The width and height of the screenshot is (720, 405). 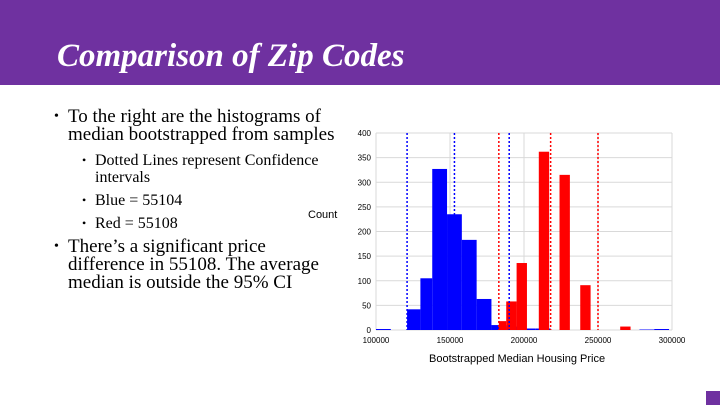 What do you see at coordinates (365, 232) in the screenshot?
I see `y-tick-label: 200` at bounding box center [365, 232].